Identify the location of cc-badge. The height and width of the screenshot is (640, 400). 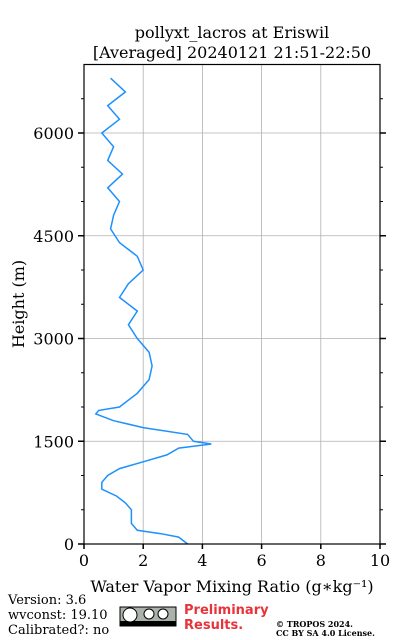
(148, 616).